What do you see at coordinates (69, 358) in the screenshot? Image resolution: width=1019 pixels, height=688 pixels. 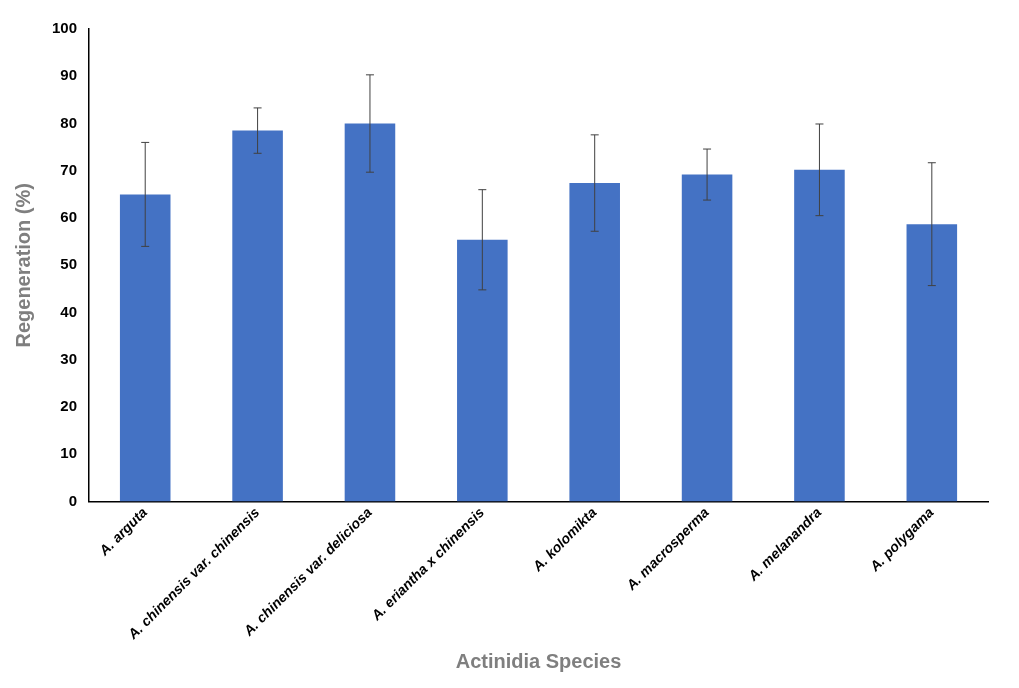 I see `y-tick-label: 30` at bounding box center [69, 358].